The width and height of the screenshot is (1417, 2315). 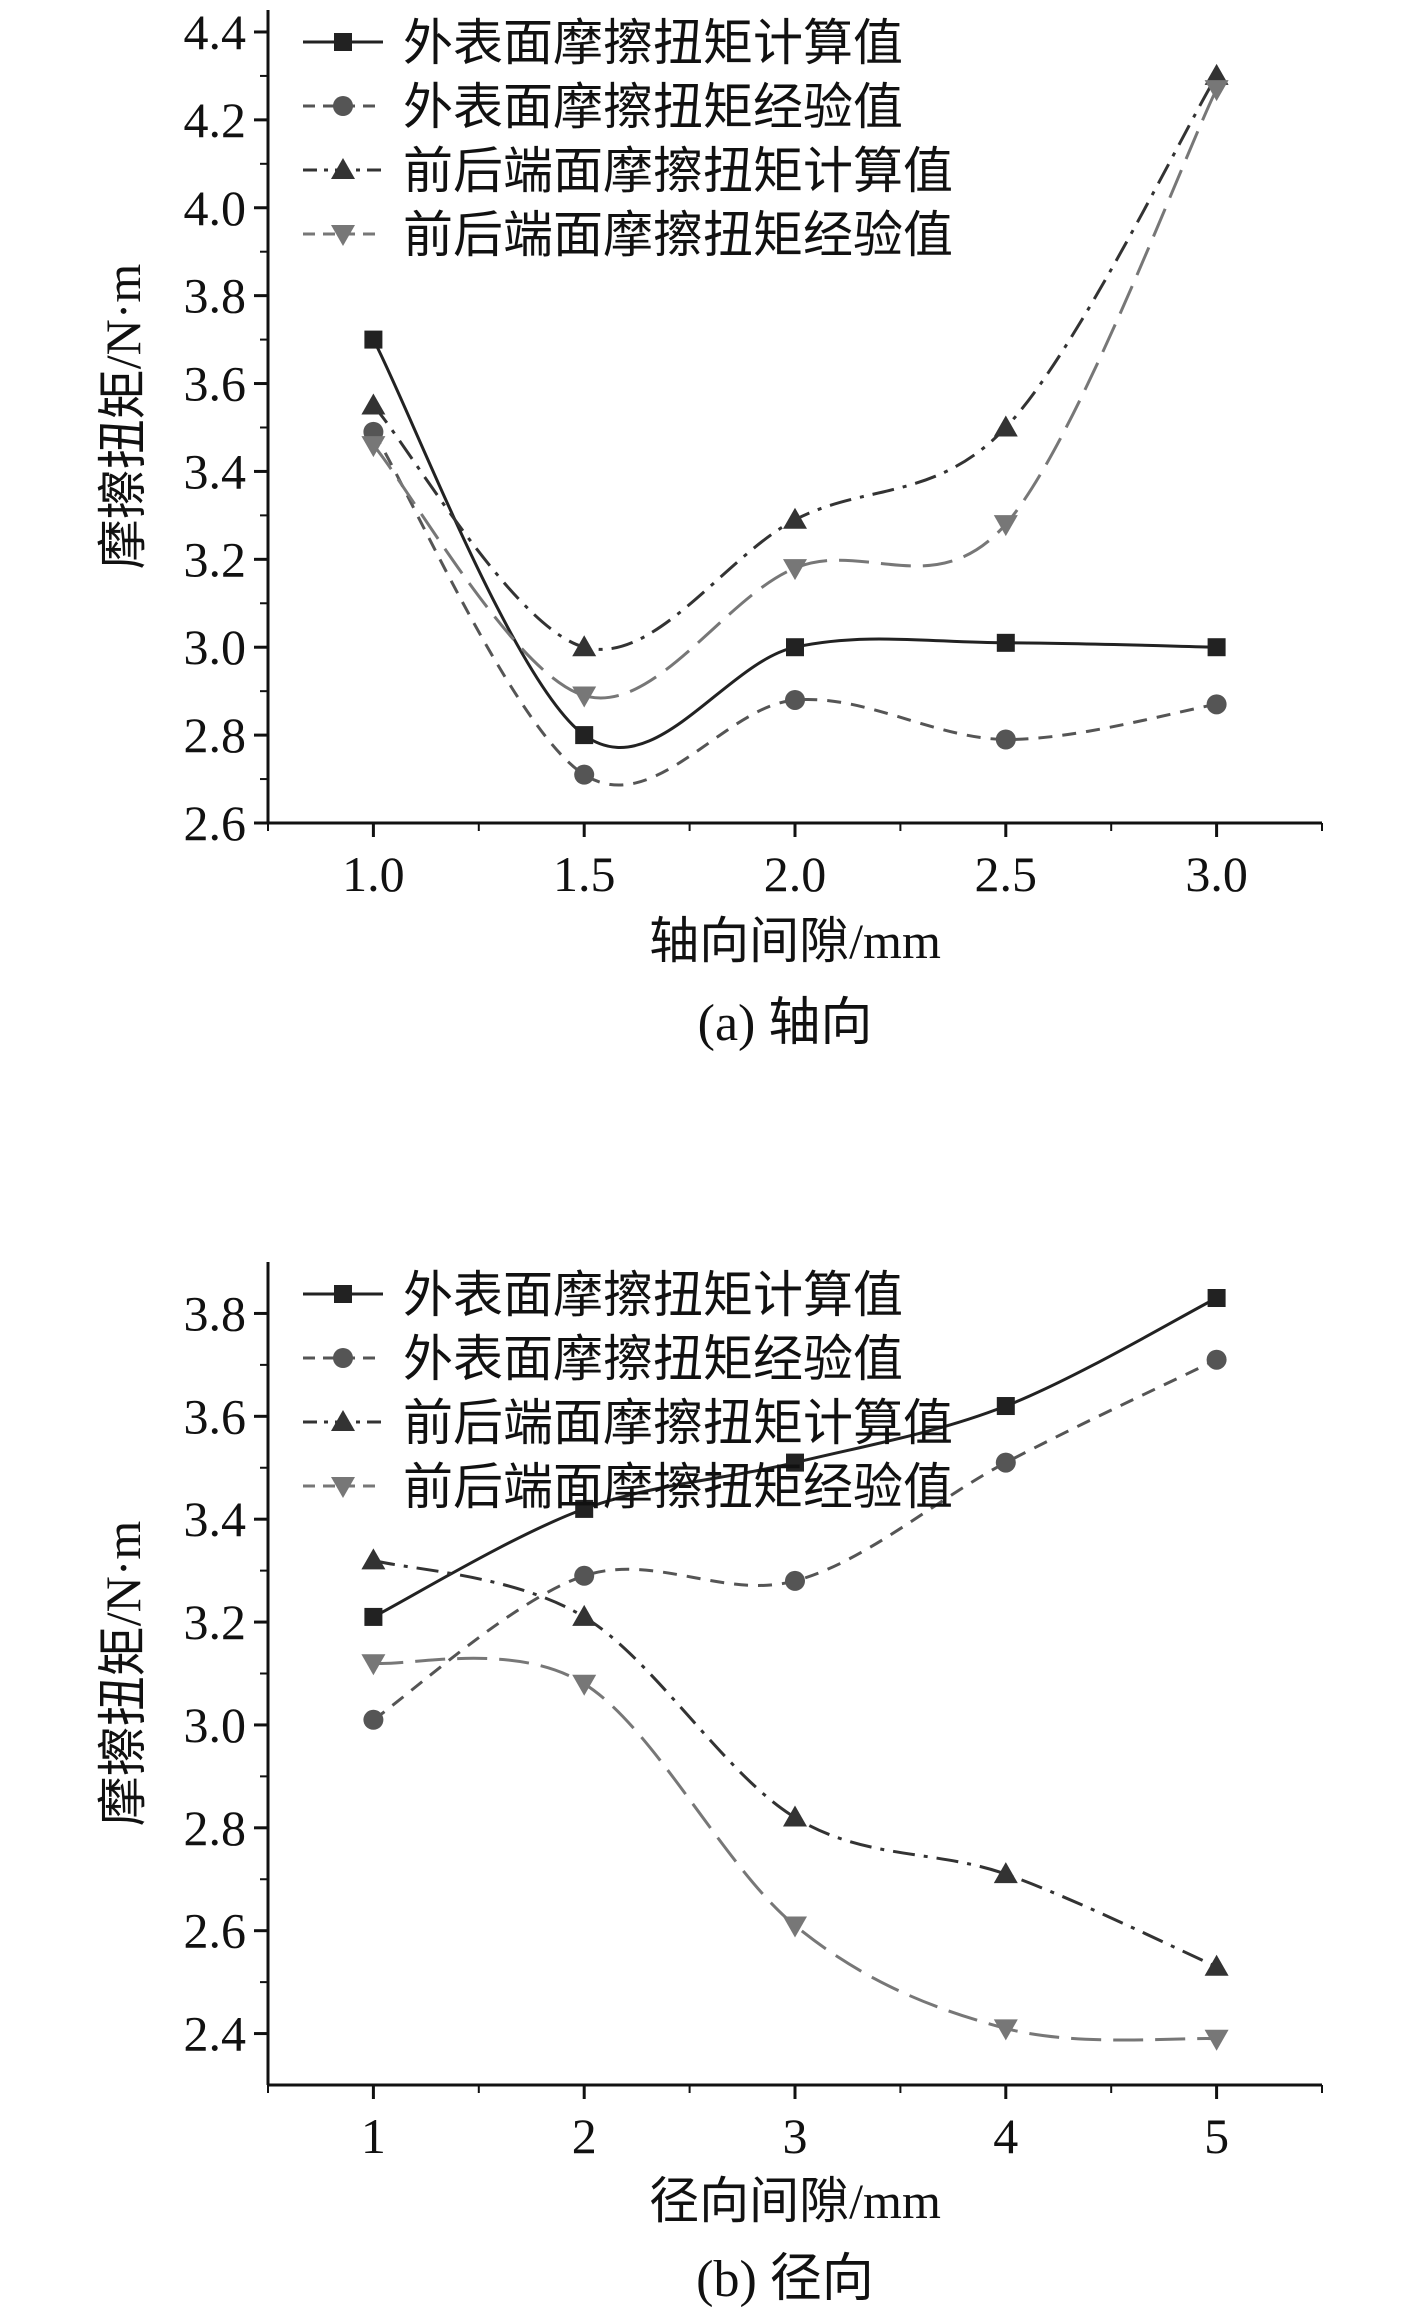 What do you see at coordinates (215, 208) in the screenshot?
I see `y-tick-label: 4.0` at bounding box center [215, 208].